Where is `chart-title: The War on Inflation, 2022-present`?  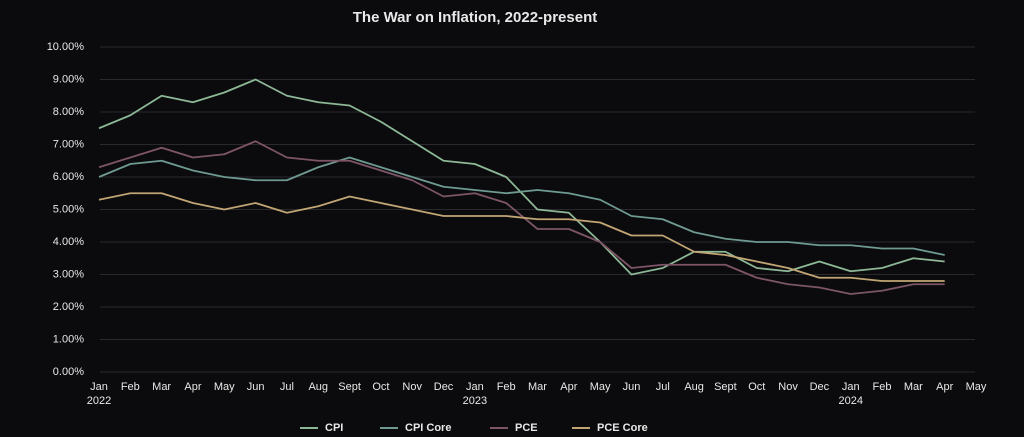 chart-title: The War on Inflation, 2022-present is located at coordinates (475, 17).